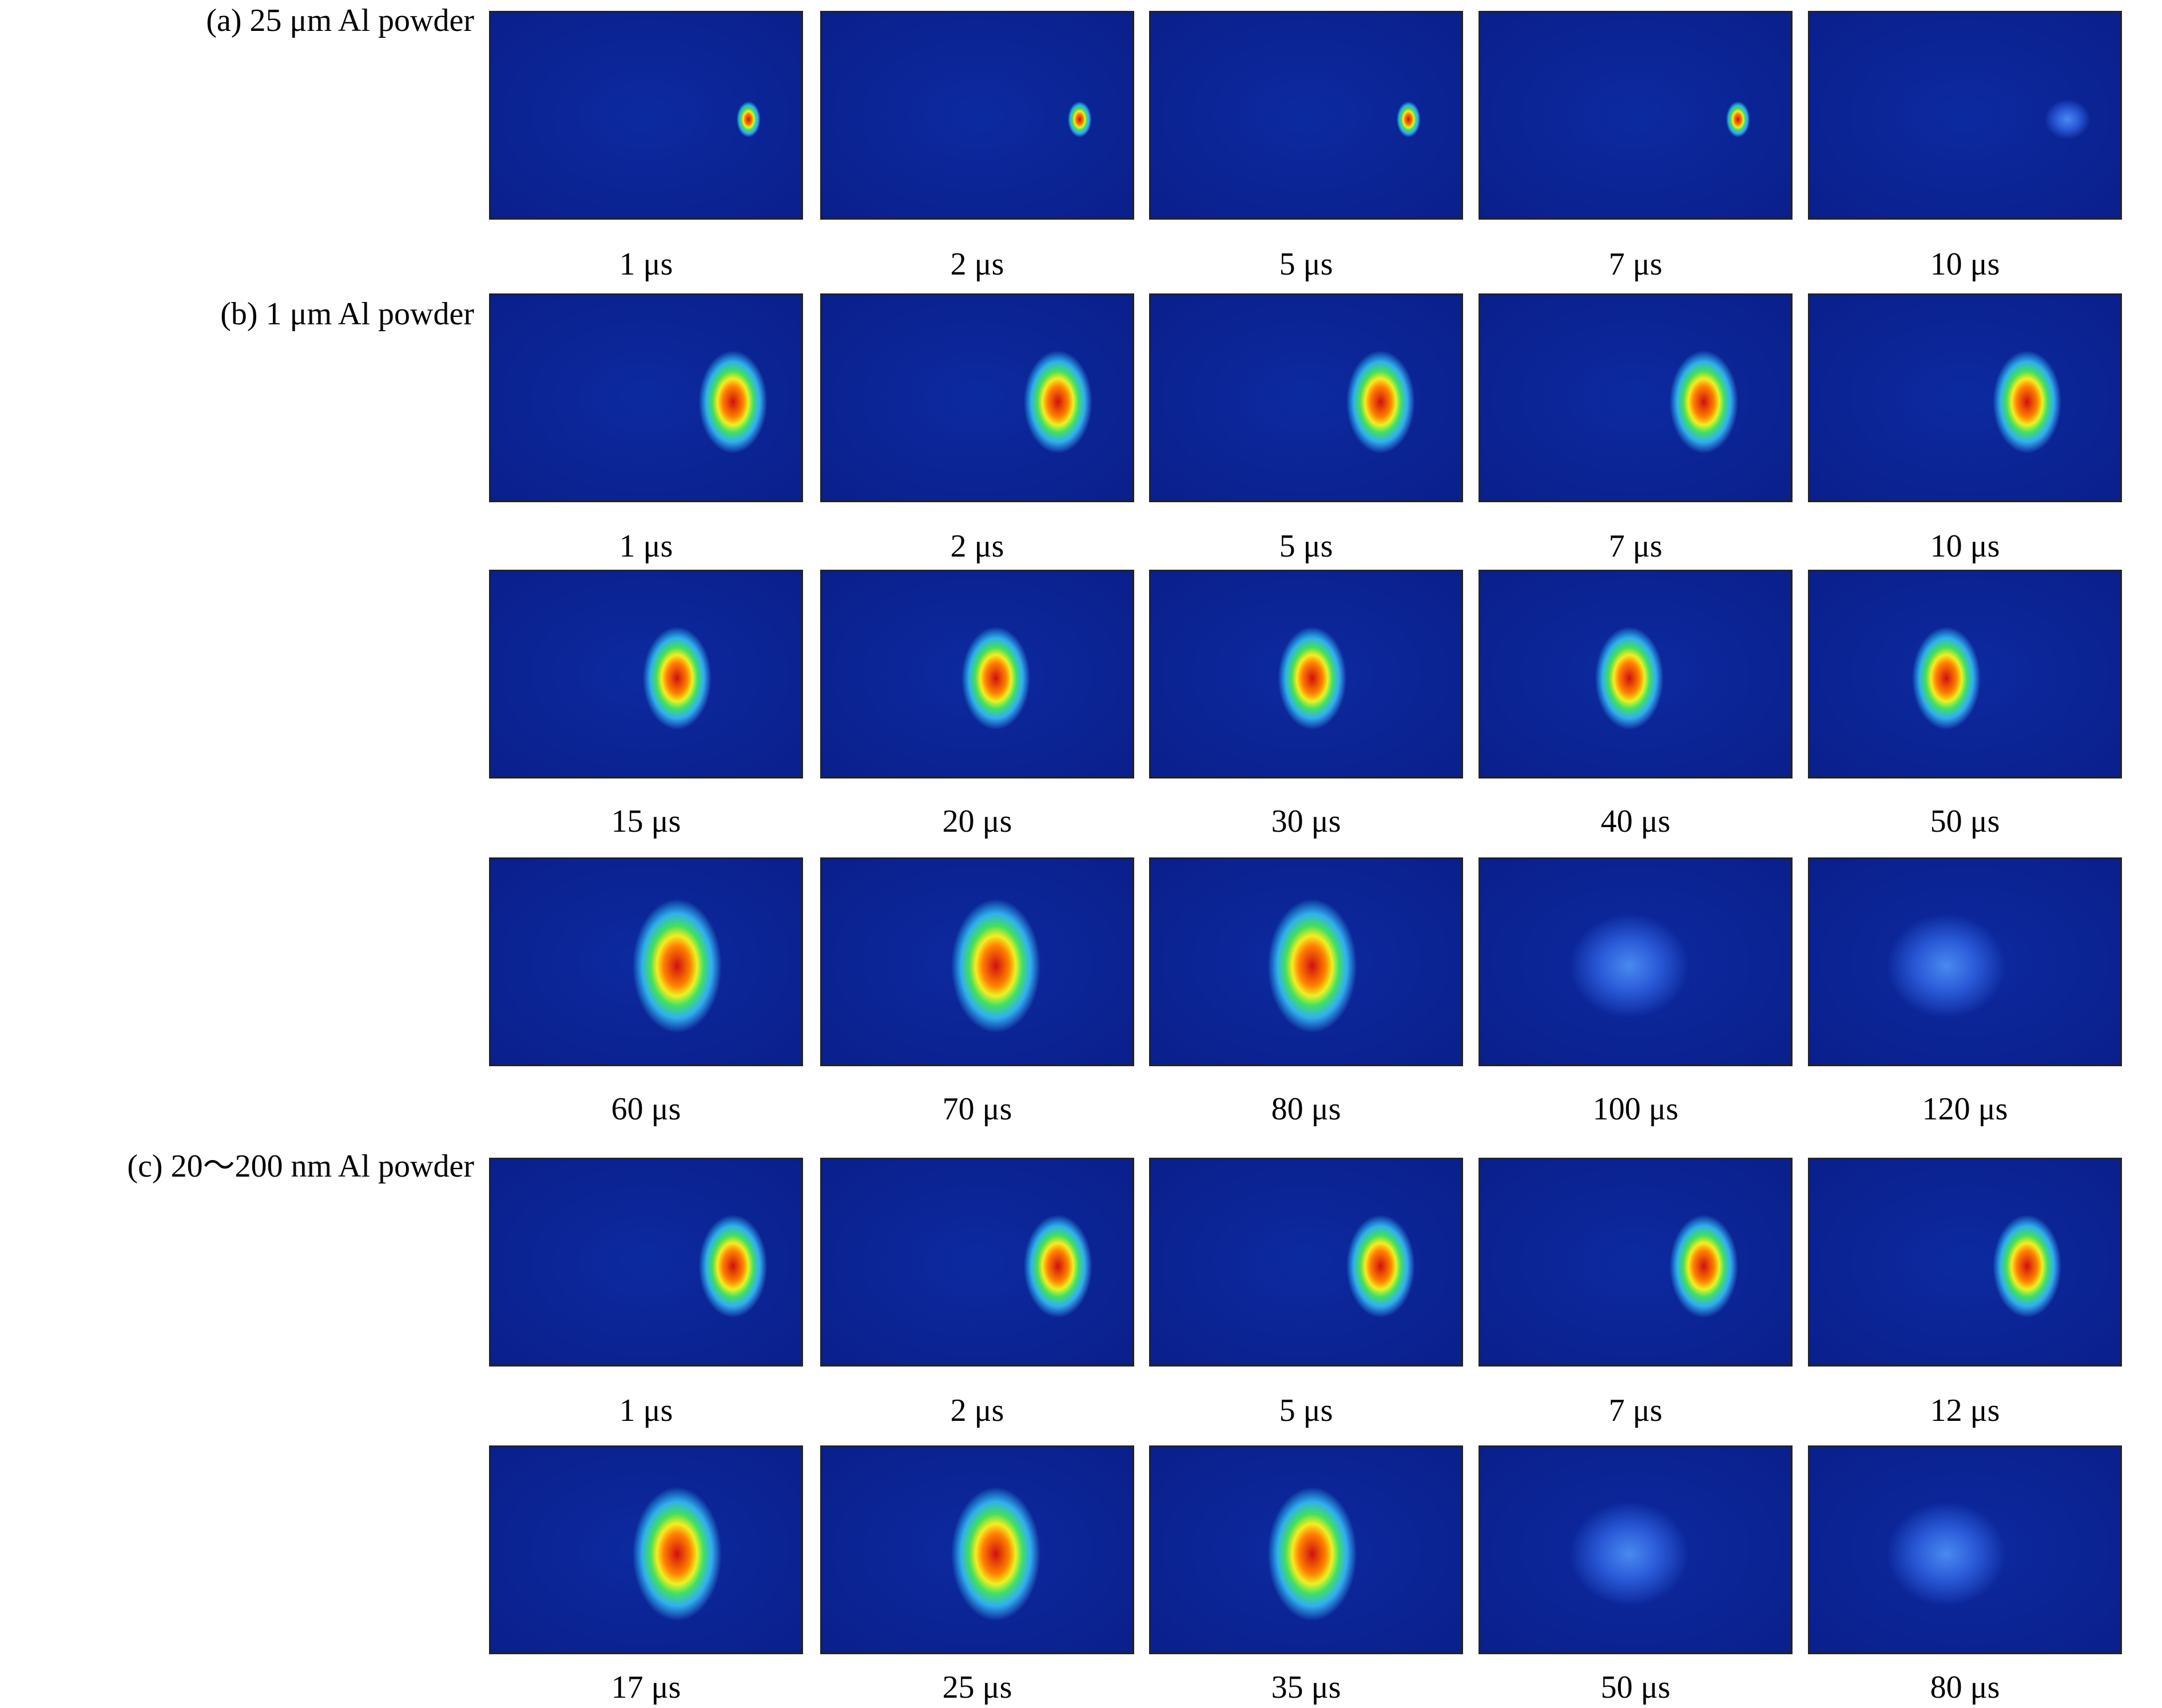 The width and height of the screenshot is (2162, 1708). What do you see at coordinates (646, 1687) in the screenshot?
I see `time-caption: 17 μs` at bounding box center [646, 1687].